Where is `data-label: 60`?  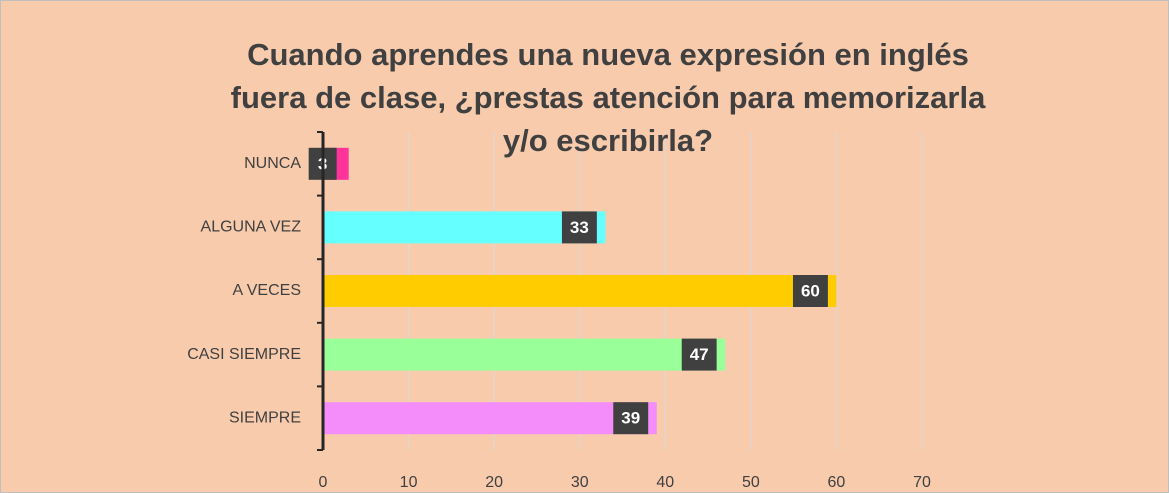 data-label: 60 is located at coordinates (810, 290).